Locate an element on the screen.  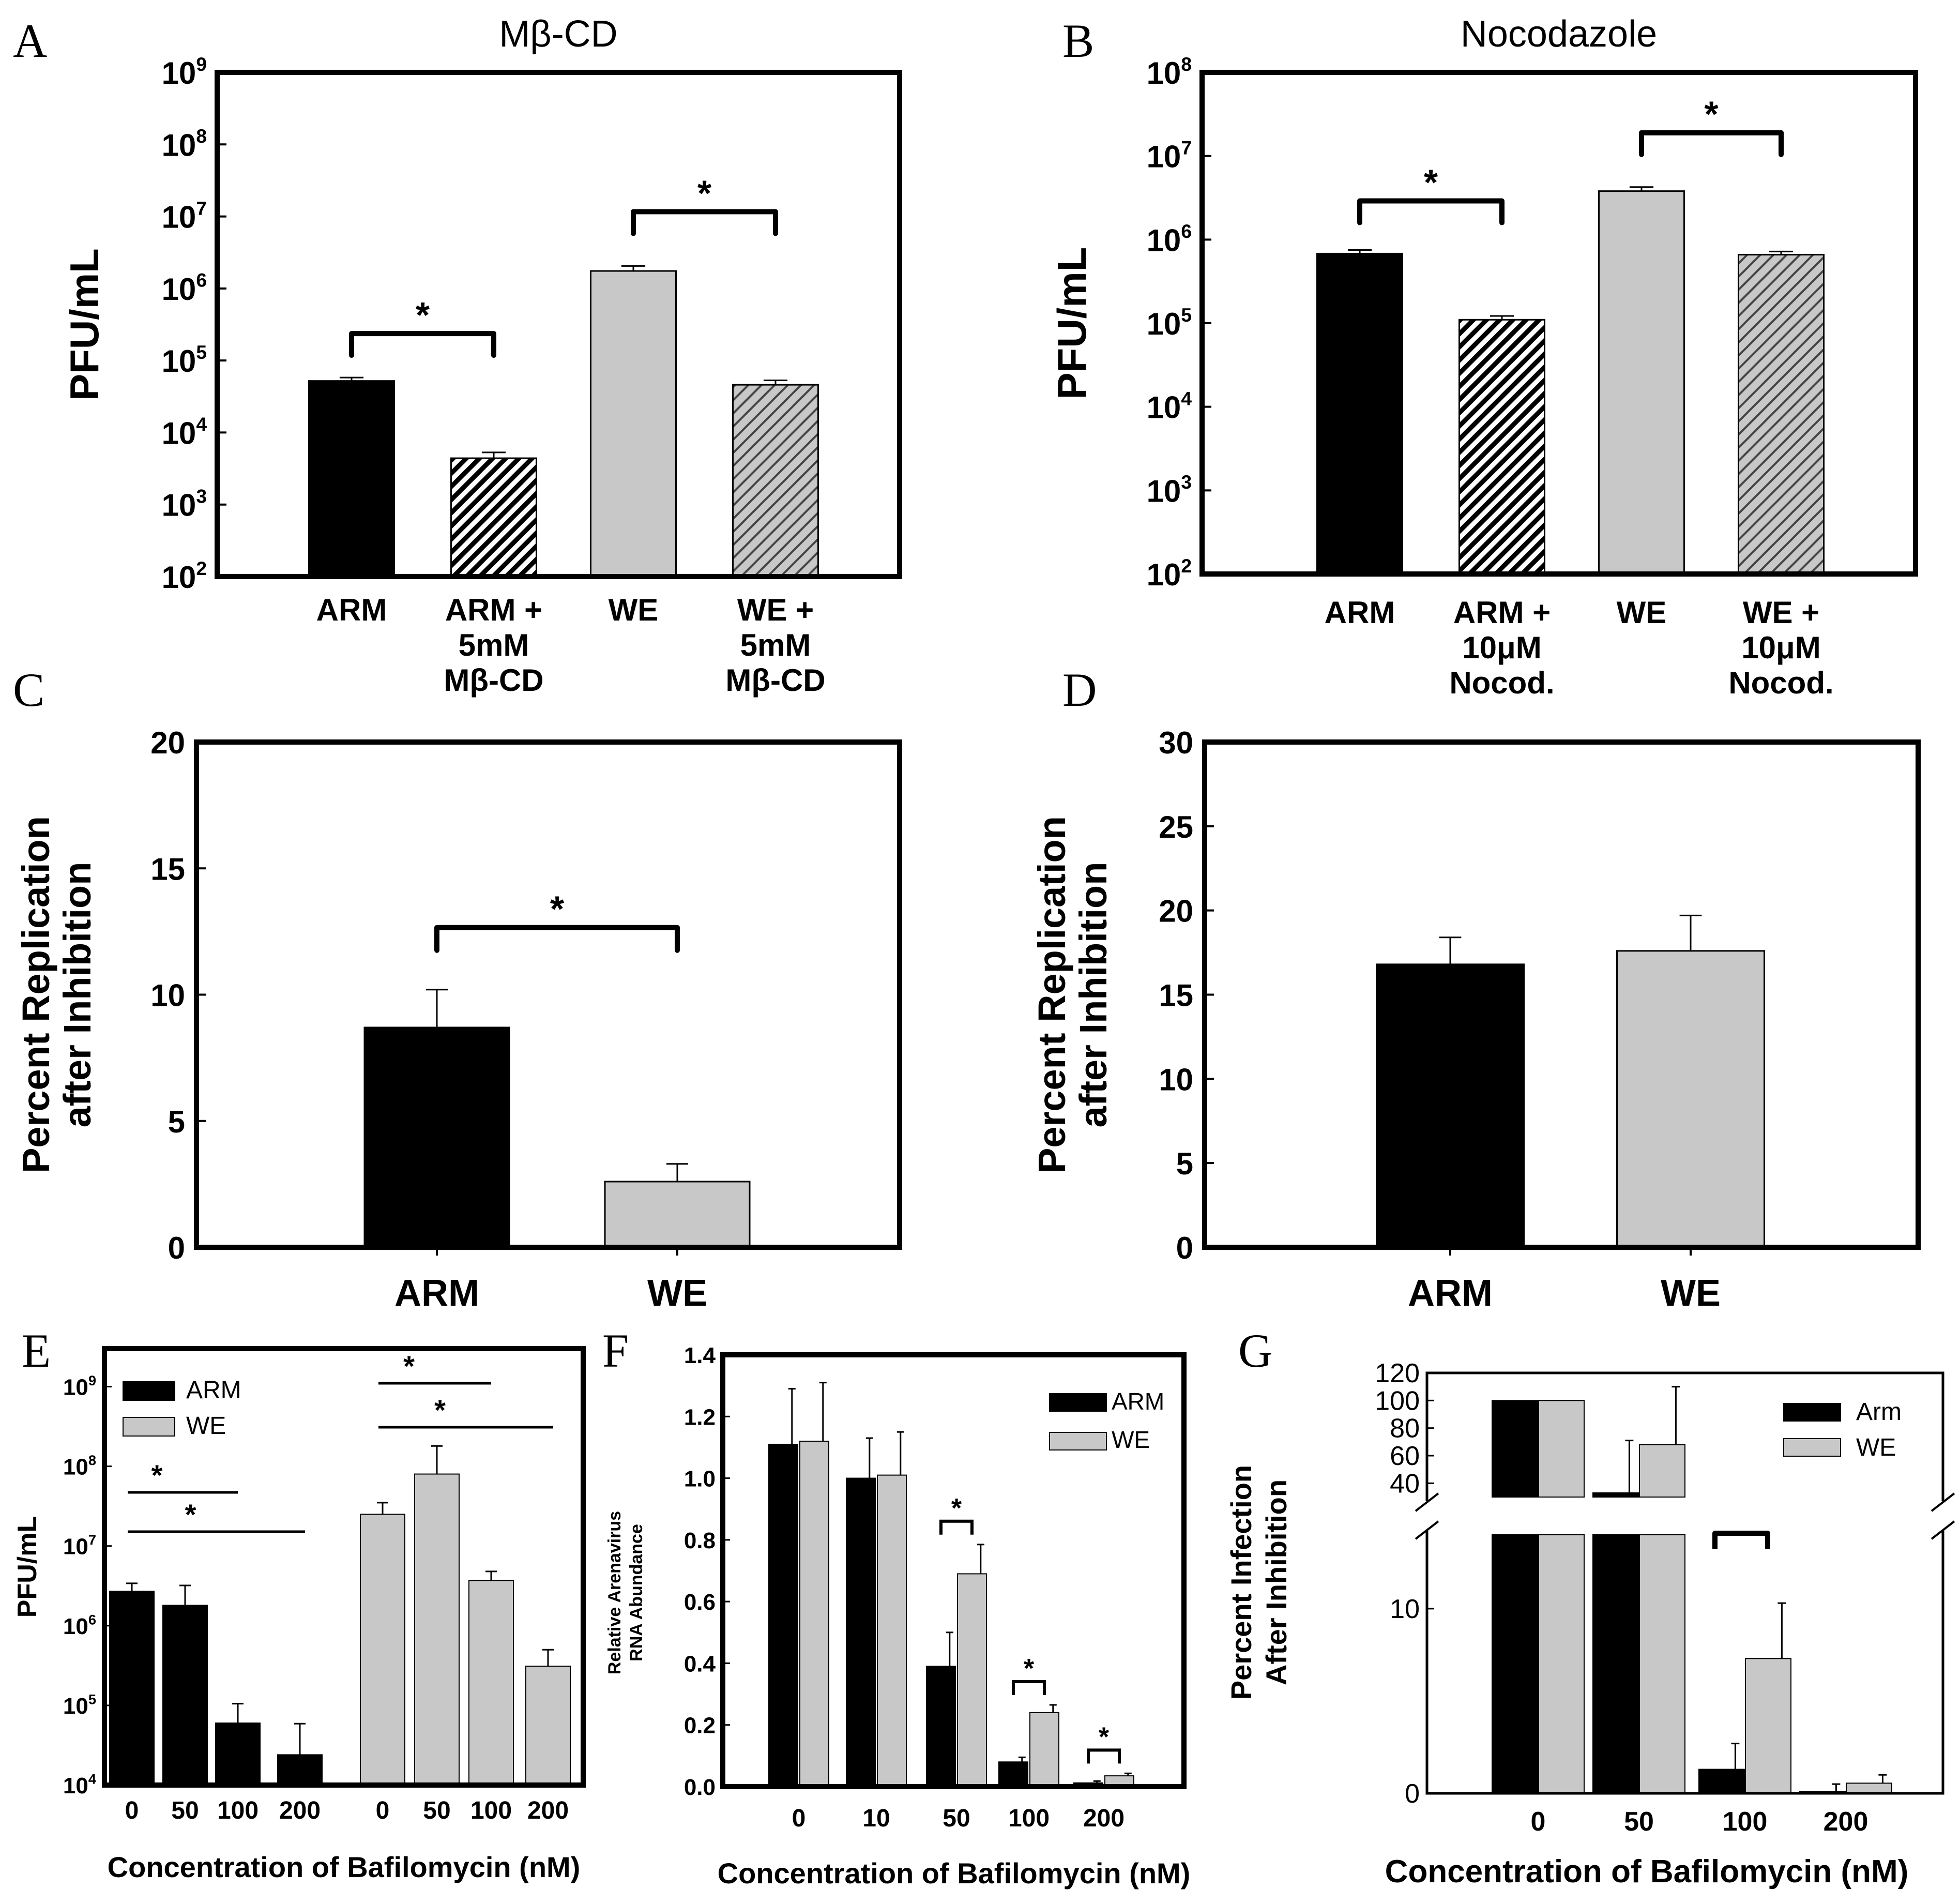
x-tick-label-E: 50 is located at coordinates (185, 1810).